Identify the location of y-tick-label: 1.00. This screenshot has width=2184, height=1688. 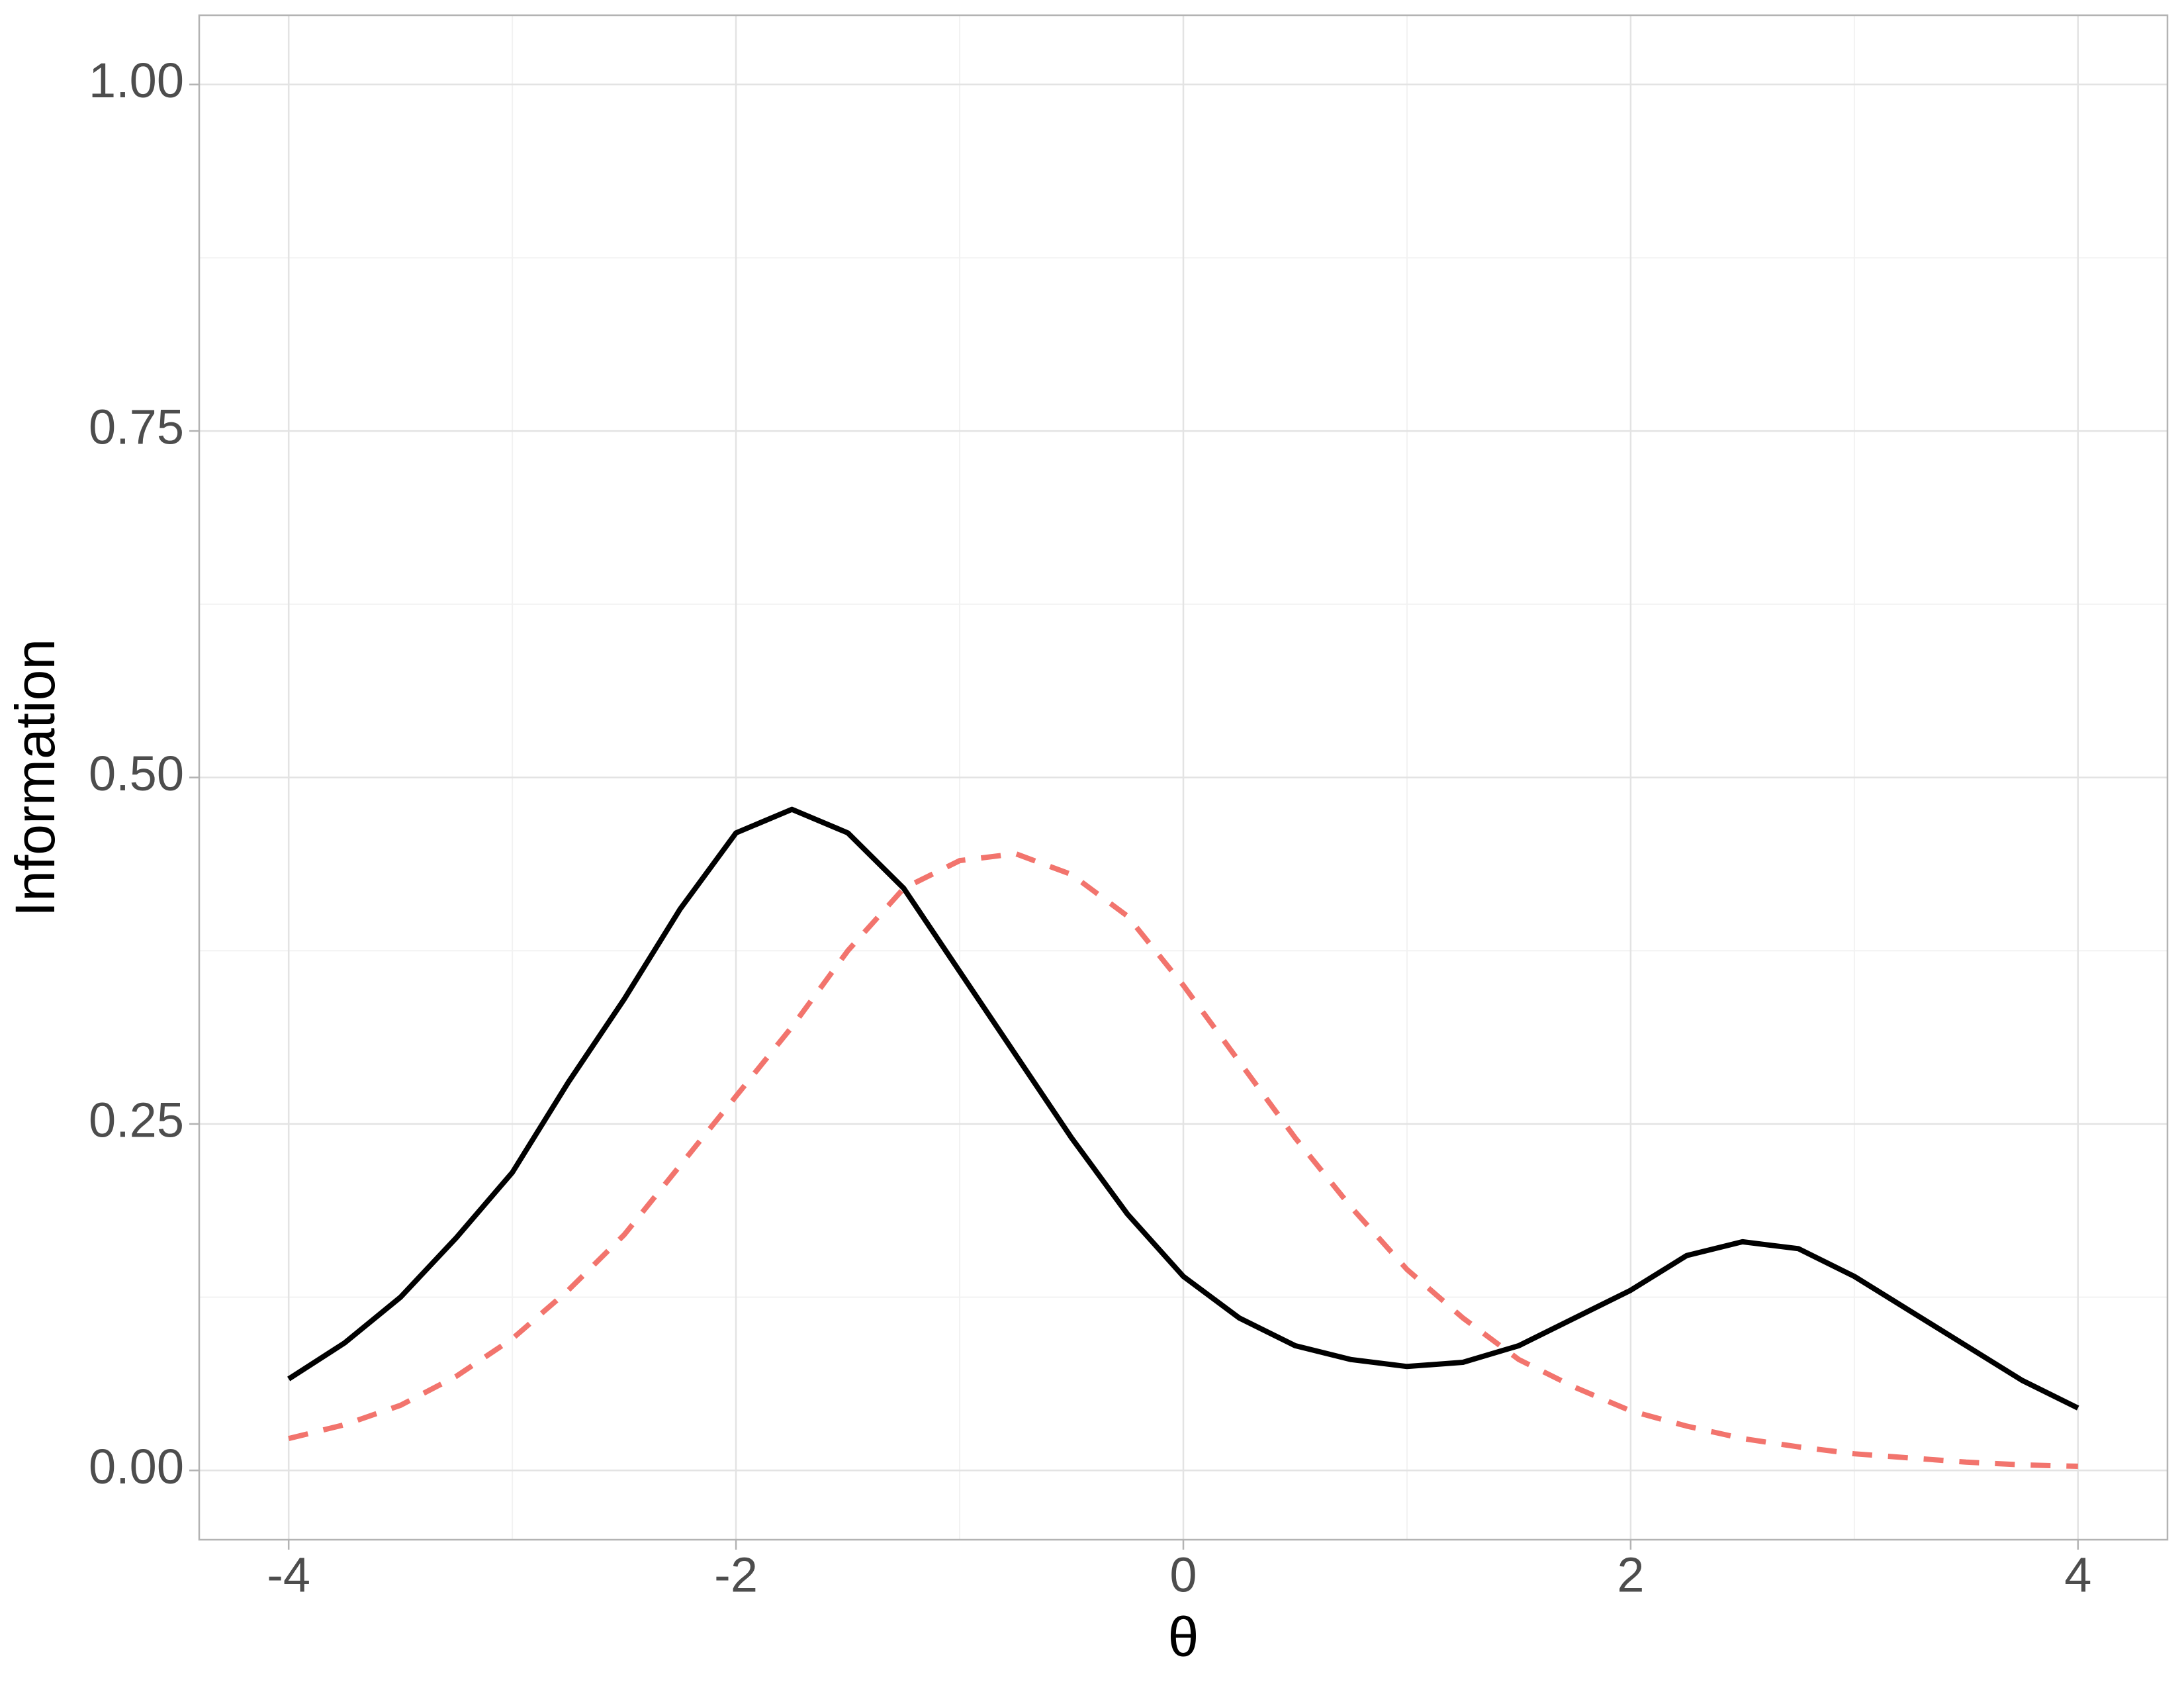
(136, 80).